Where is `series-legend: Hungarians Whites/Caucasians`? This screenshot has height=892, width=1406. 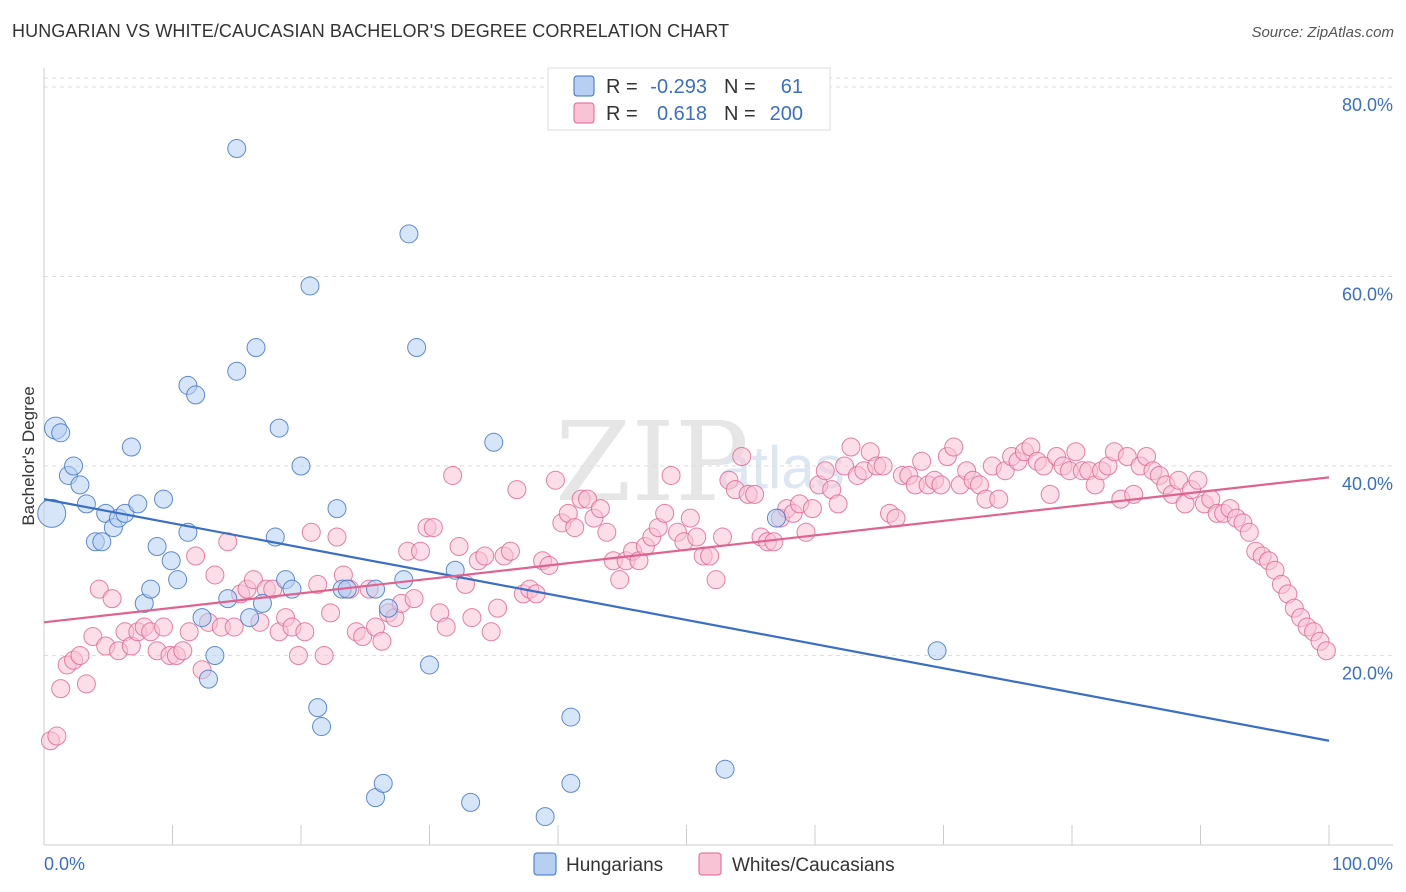
series-legend: Hungarians Whites/Caucasians is located at coordinates (714, 864).